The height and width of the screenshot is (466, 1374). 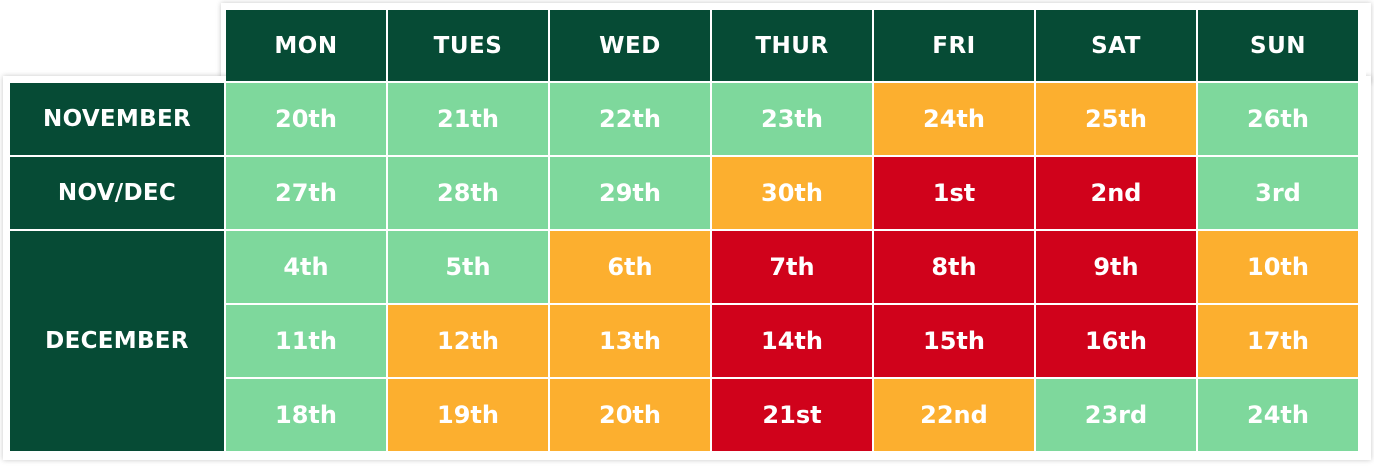 I want to click on date-cell: 15th, so click(x=954, y=341).